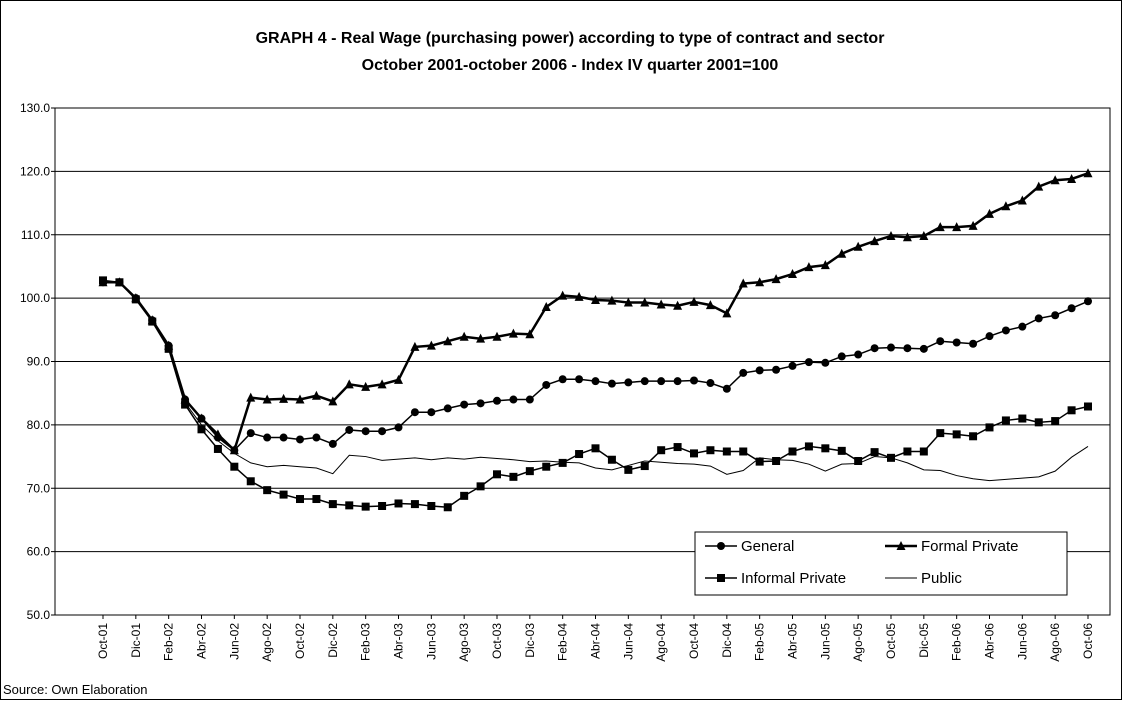 This screenshot has height=705, width=1122. I want to click on x-tick-label: Dic-04, so click(727, 640).